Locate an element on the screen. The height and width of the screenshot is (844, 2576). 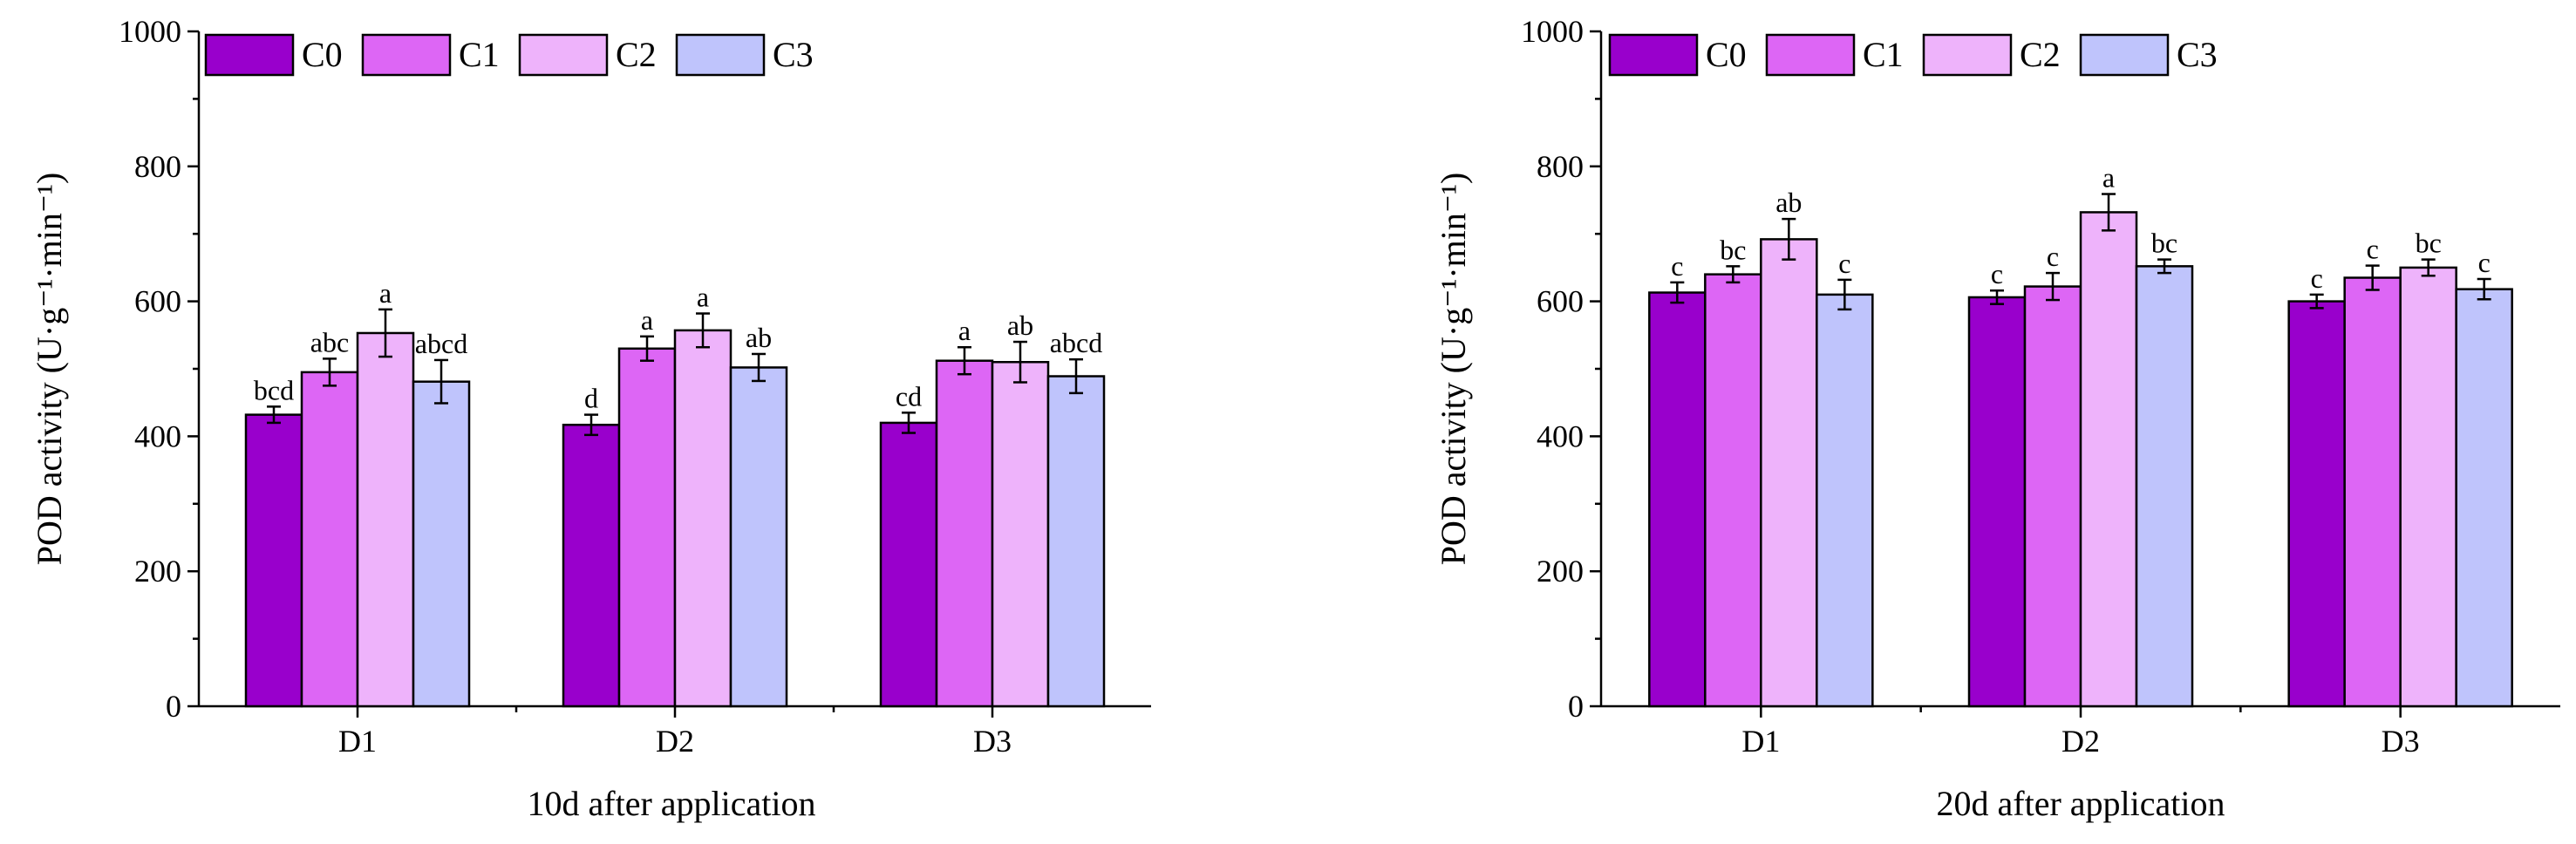
significance-label-C0-D3: c is located at coordinates (2317, 278).